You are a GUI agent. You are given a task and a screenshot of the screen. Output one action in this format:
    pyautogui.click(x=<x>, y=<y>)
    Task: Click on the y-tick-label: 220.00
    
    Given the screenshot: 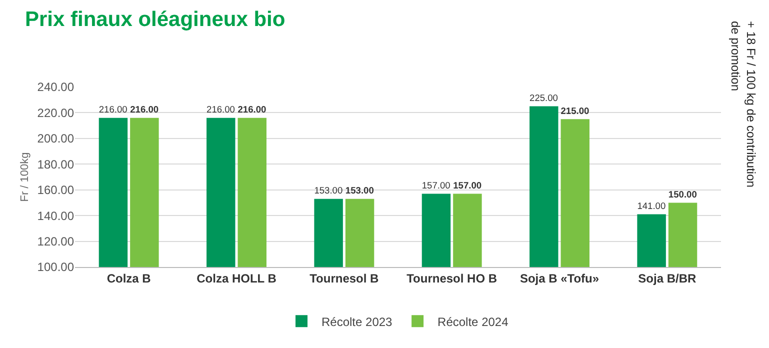 What is the action you would take?
    pyautogui.click(x=55, y=113)
    